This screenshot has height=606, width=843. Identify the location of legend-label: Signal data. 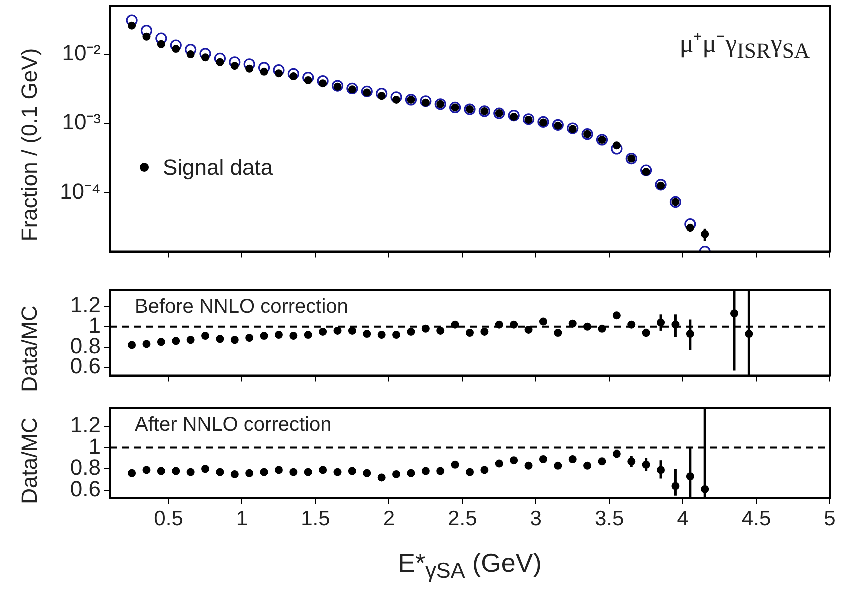
(218, 167).